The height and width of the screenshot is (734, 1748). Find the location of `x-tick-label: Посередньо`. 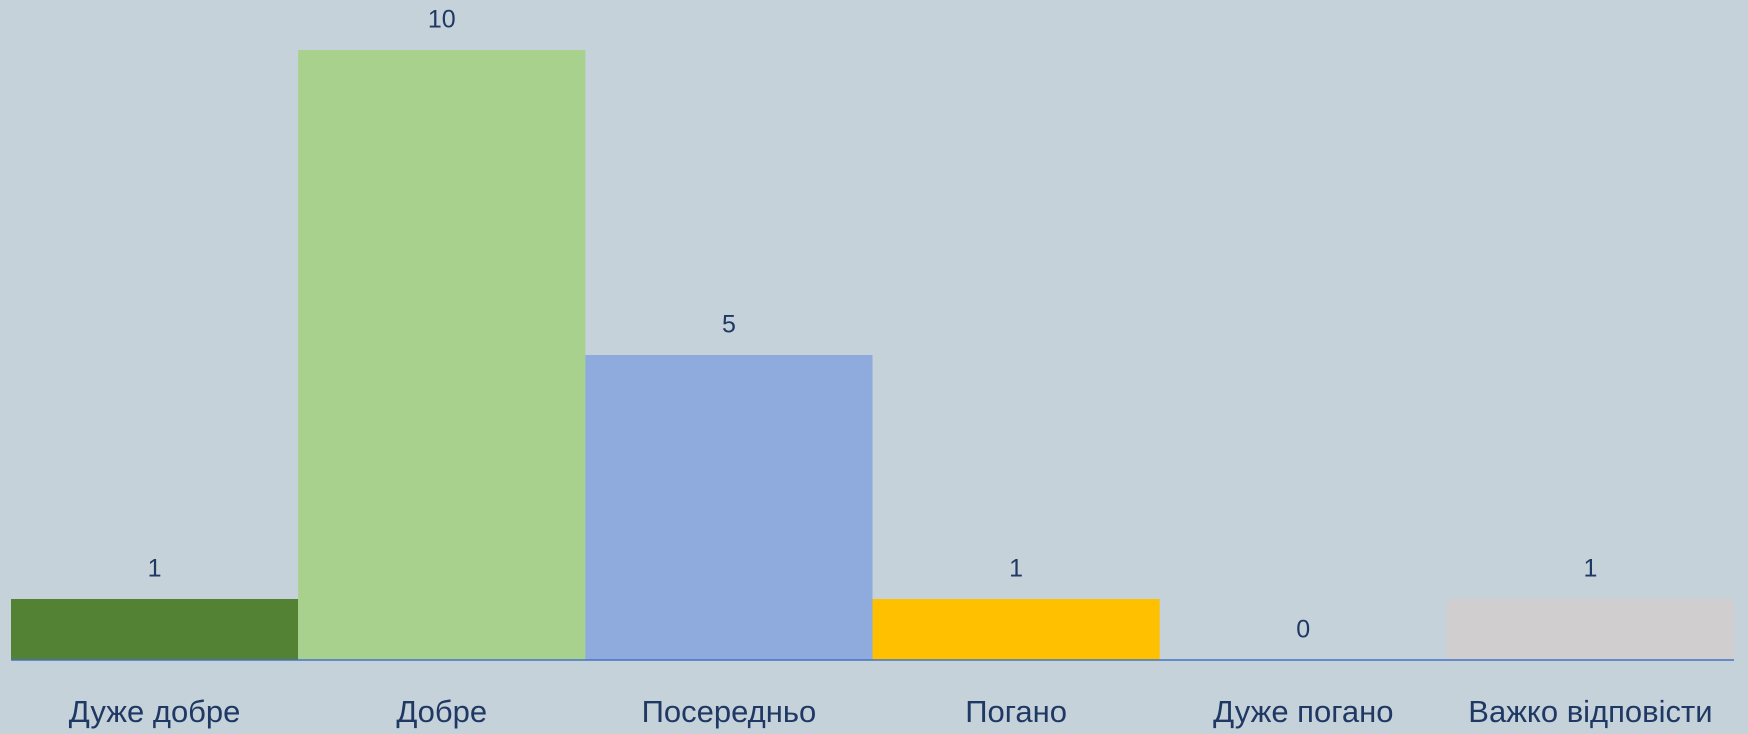

x-tick-label: Посередньо is located at coordinates (729, 711).